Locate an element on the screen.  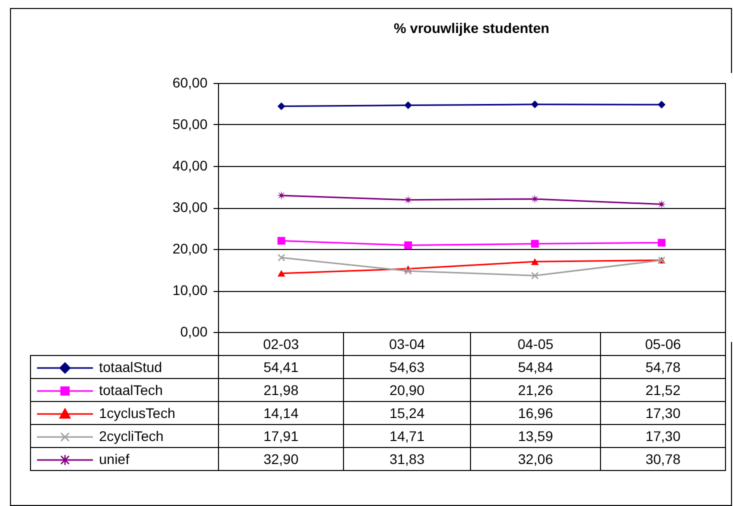
data-label: 32,06 is located at coordinates (535, 459).